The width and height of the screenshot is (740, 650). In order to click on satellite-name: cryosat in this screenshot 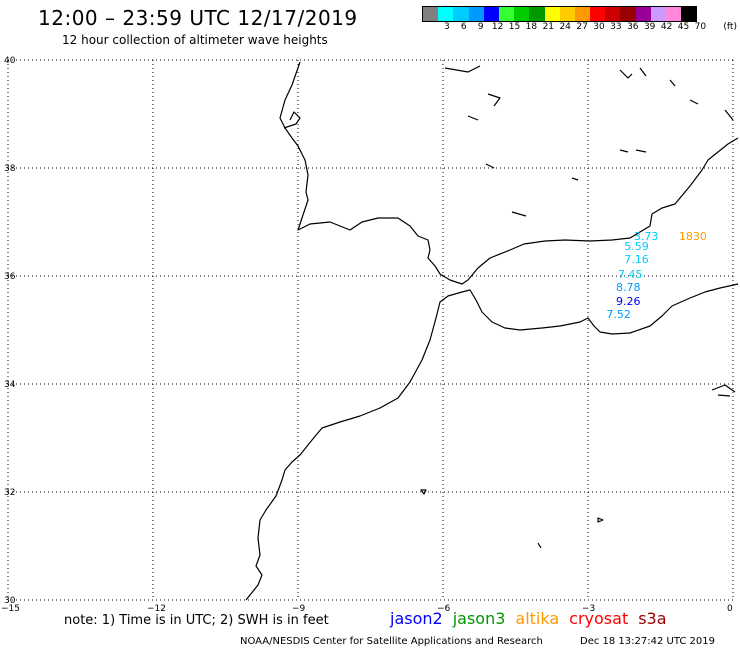, I will do `click(599, 618)`.